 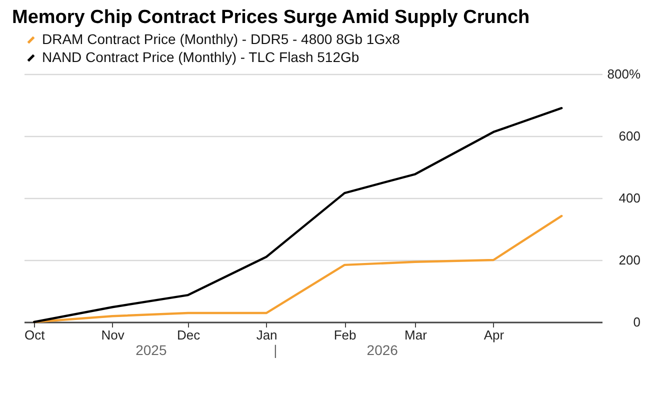 What do you see at coordinates (629, 260) in the screenshot?
I see `y-tick-label: 200` at bounding box center [629, 260].